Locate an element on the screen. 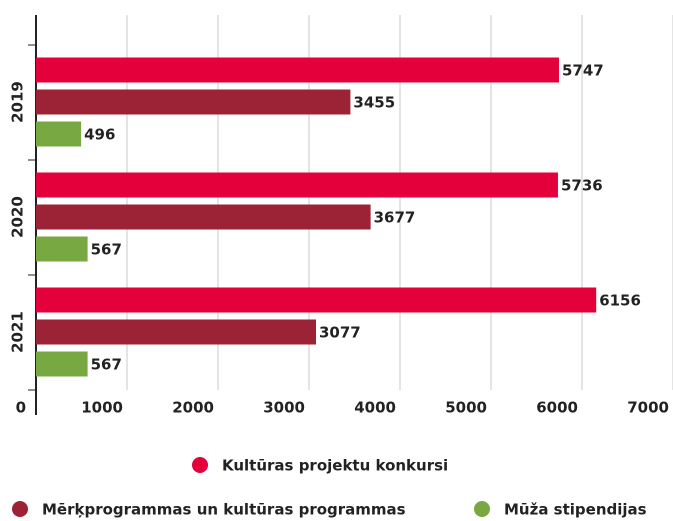 The image size is (673, 521). x-tick-label: 3000 is located at coordinates (284, 408).